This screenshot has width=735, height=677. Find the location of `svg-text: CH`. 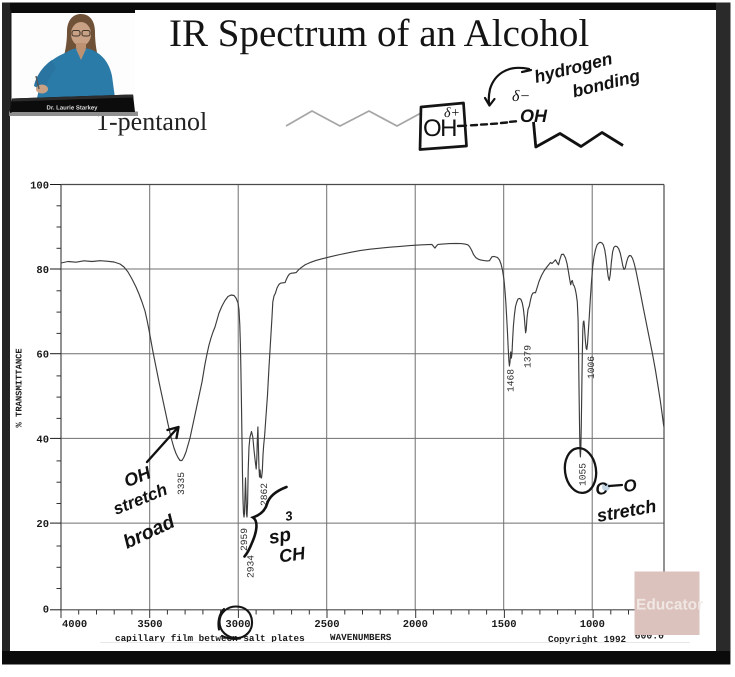

svg-text: CH is located at coordinates (293, 555).